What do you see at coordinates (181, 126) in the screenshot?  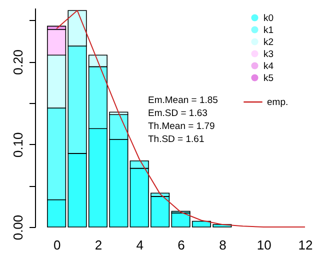 I see `annotation: Th.Mean = 1.79` at bounding box center [181, 126].